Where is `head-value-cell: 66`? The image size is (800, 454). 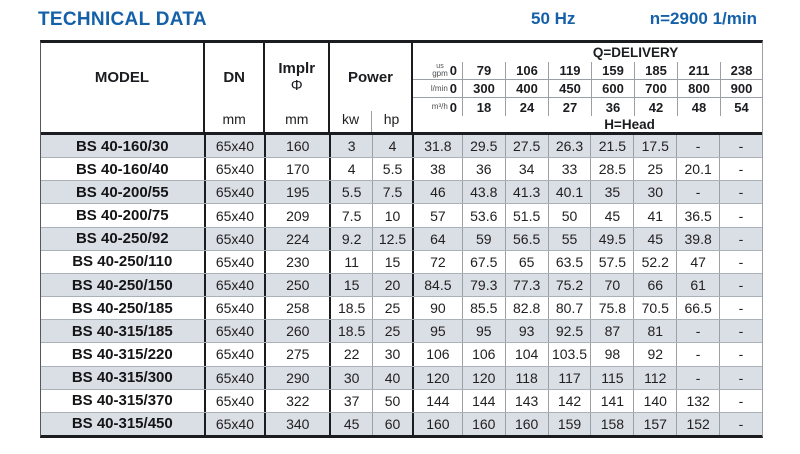 head-value-cell: 66 is located at coordinates (656, 285).